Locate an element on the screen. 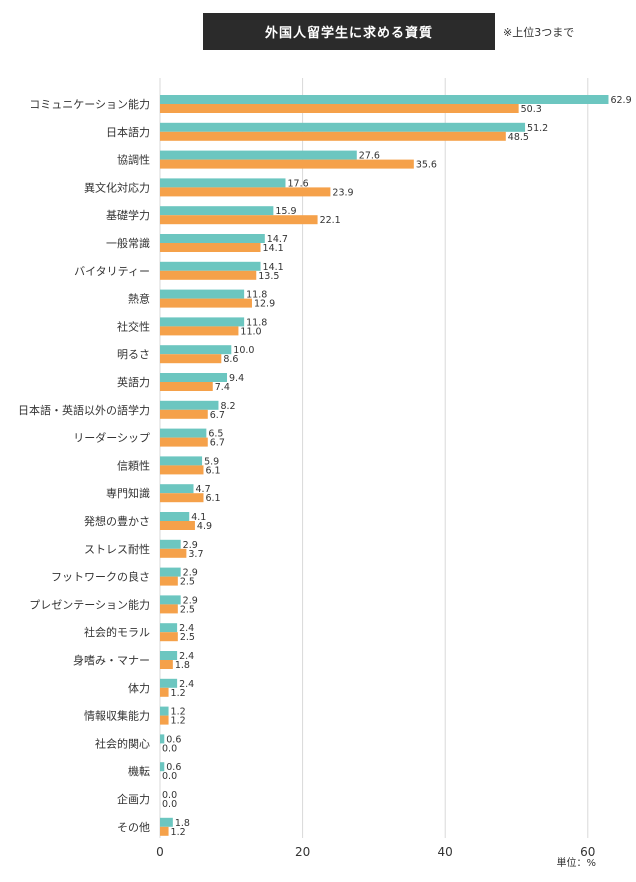 The image size is (636, 882). category-label: バイタリティー is located at coordinates (112, 271).